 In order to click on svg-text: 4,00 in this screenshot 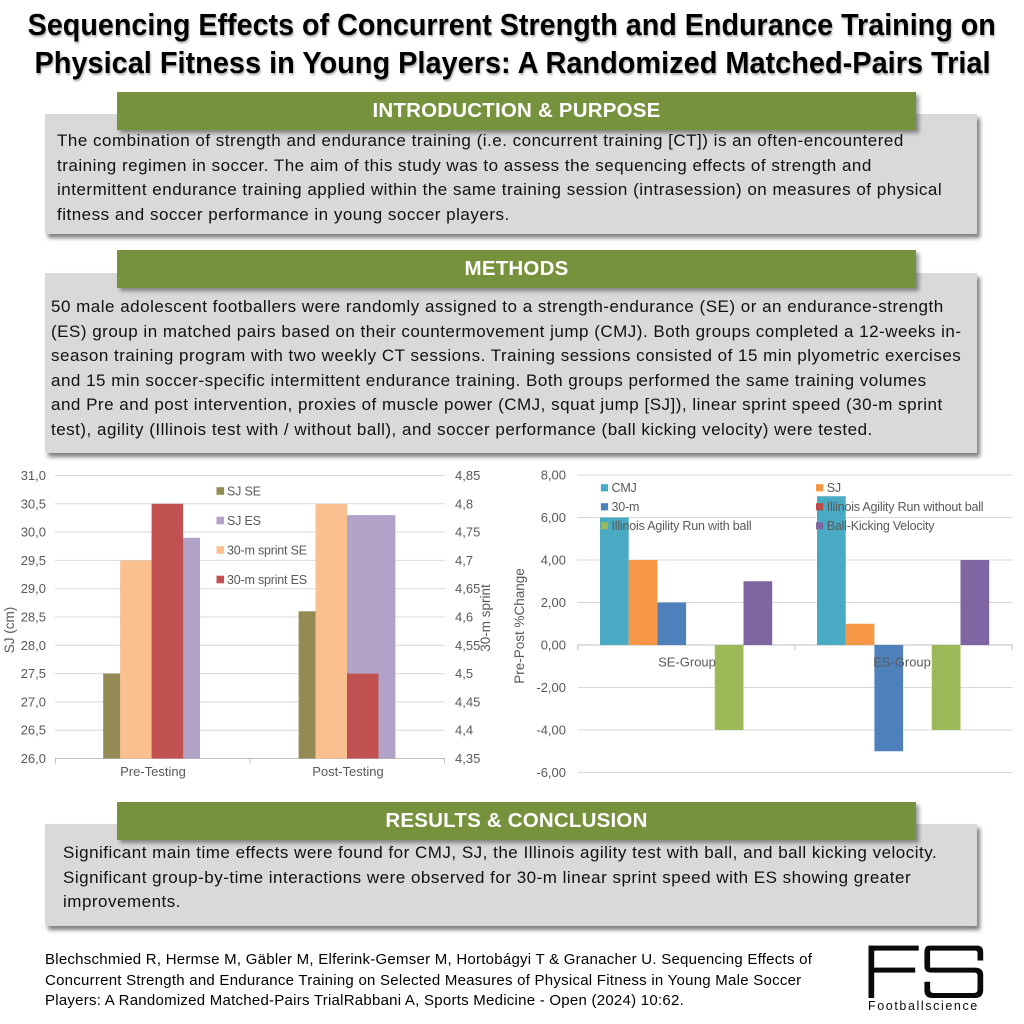, I will do `click(553, 560)`.